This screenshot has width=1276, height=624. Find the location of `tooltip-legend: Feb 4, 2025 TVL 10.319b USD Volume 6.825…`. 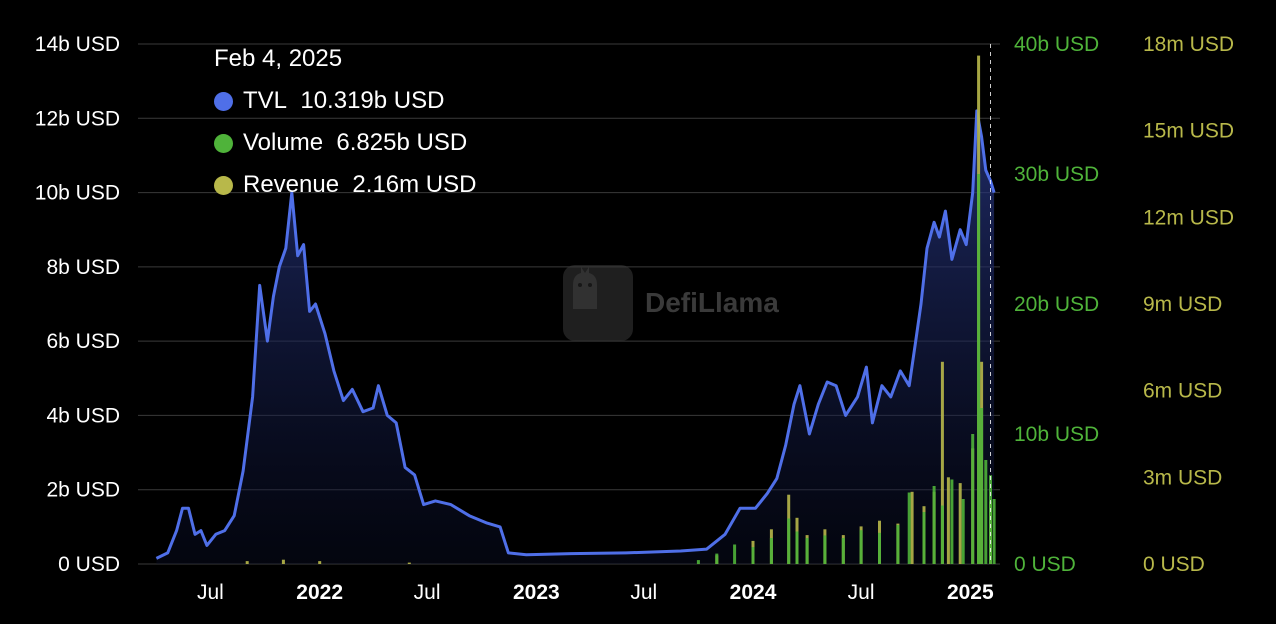

tooltip-legend: Feb 4, 2025 TVL 10.319b USD Volume 6.825… is located at coordinates (345, 122).